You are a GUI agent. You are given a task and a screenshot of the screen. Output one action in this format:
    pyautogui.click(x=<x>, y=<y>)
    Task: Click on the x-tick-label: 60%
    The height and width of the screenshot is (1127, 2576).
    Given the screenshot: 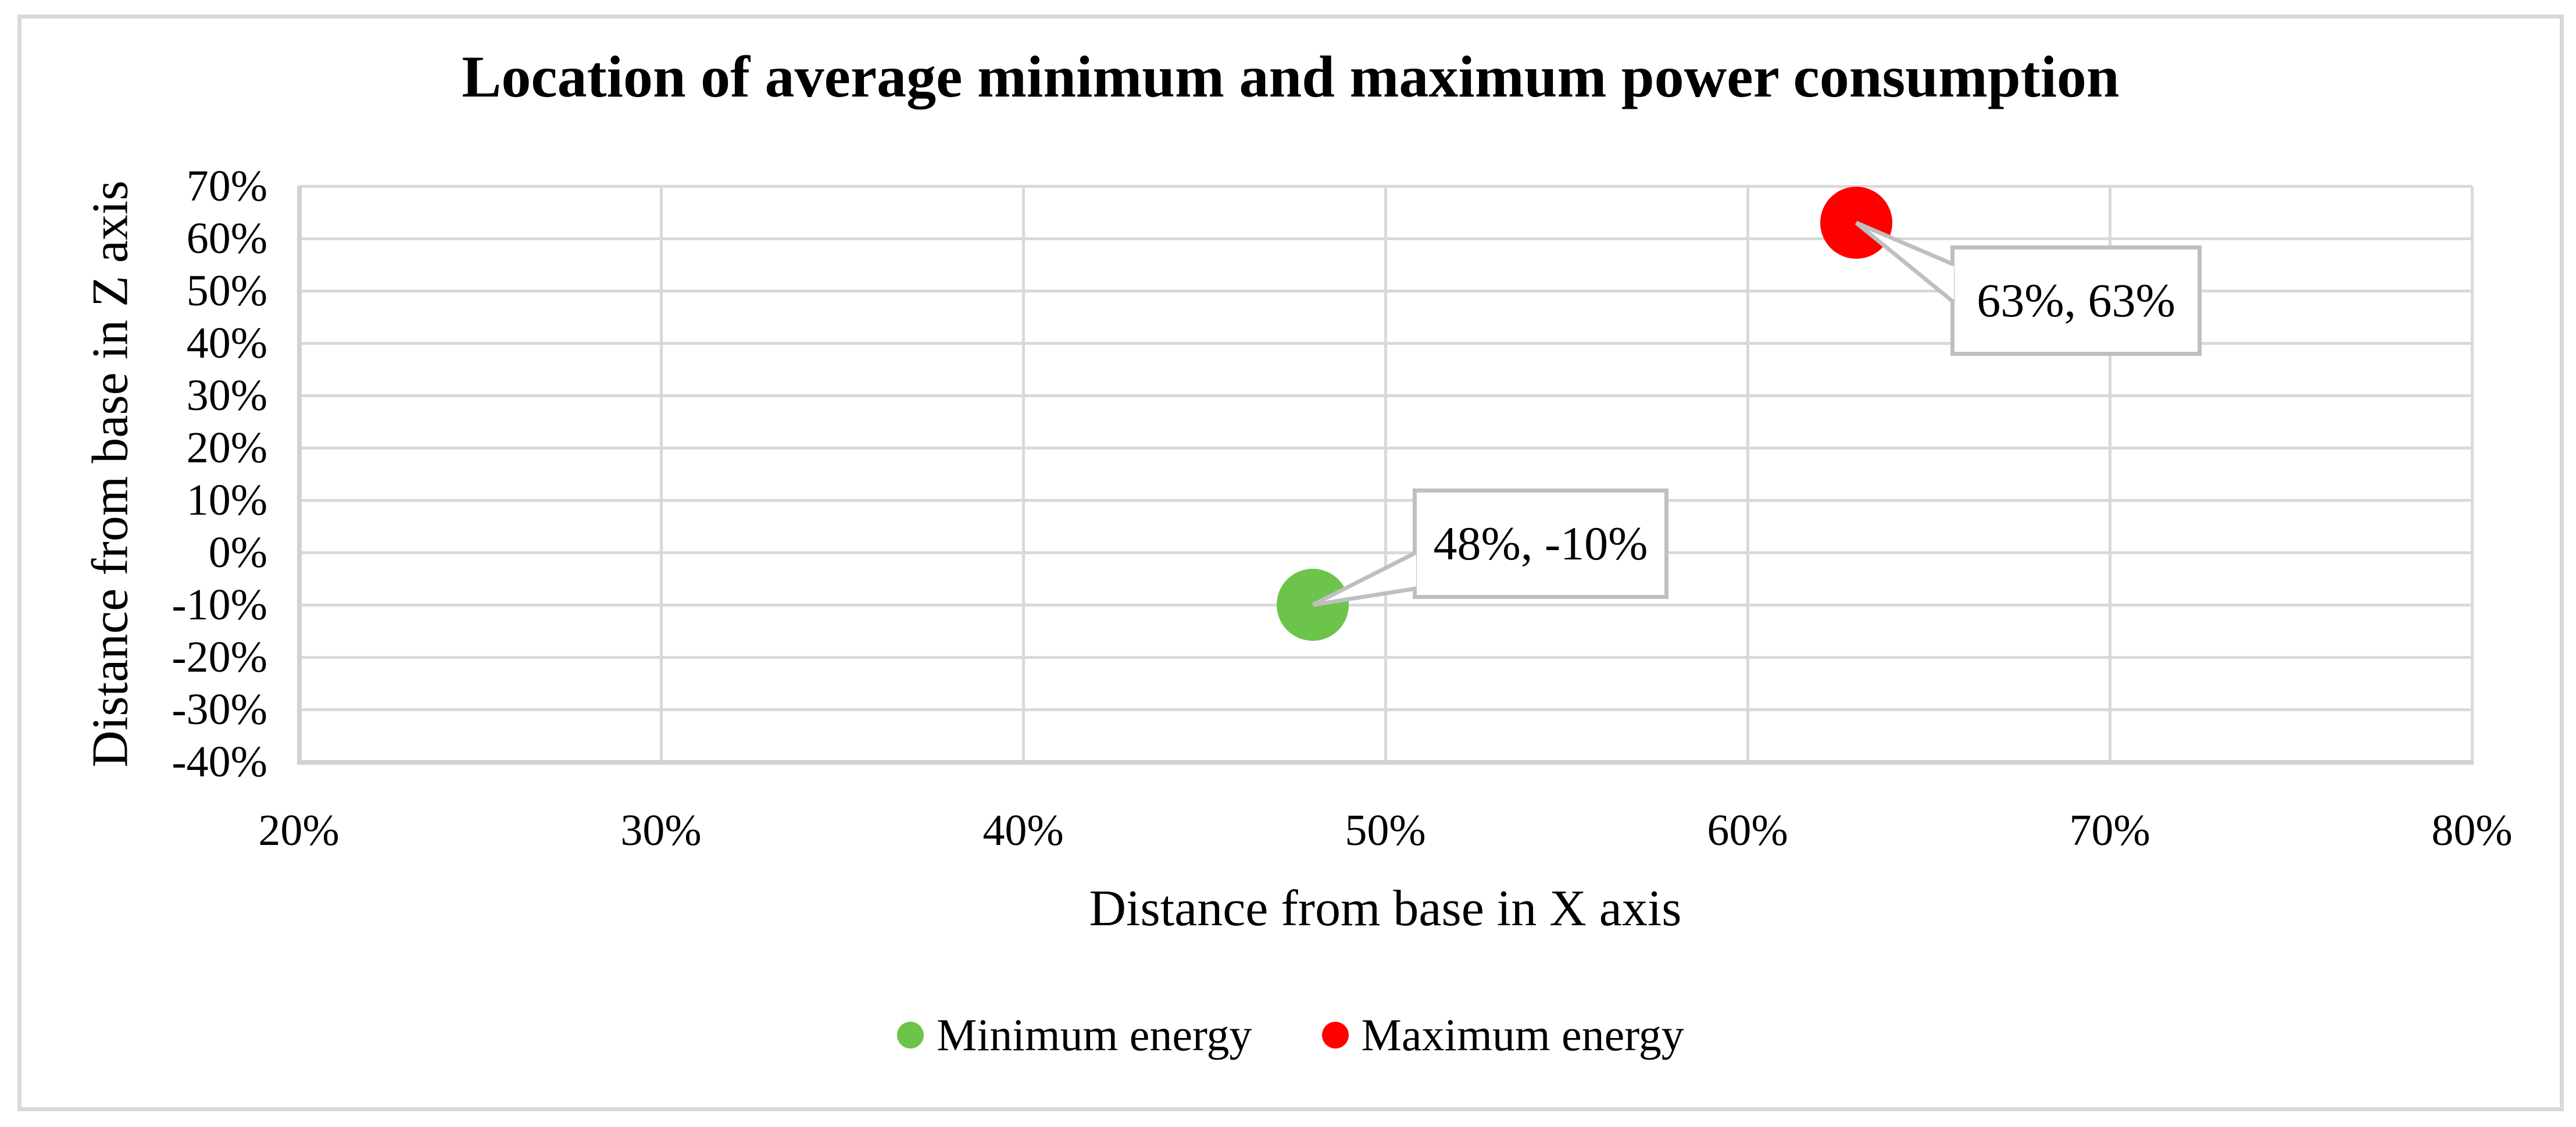 What is the action you would take?
    pyautogui.click(x=1747, y=830)
    